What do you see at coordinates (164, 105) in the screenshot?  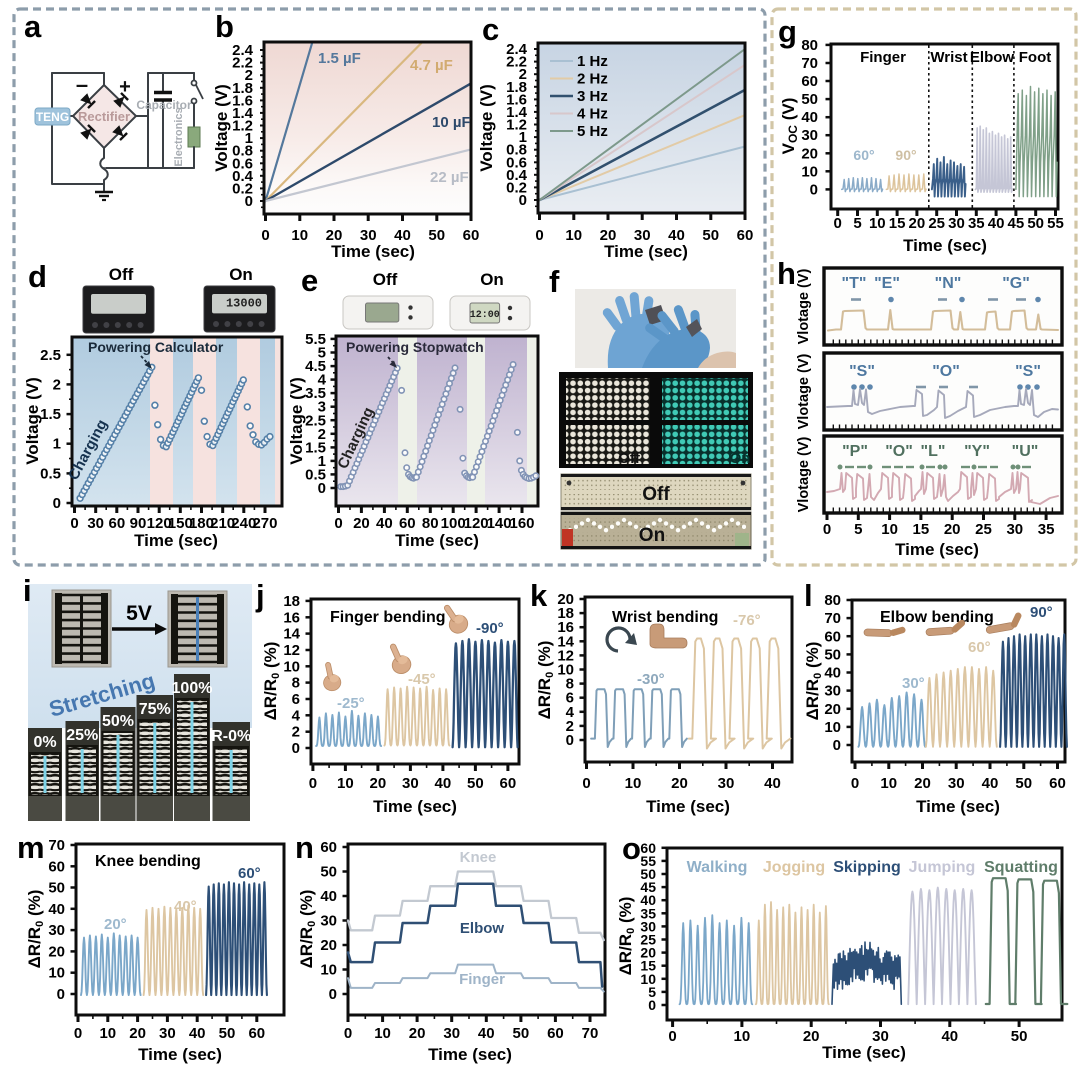 I see `svg-text: Capacitor` at bounding box center [164, 105].